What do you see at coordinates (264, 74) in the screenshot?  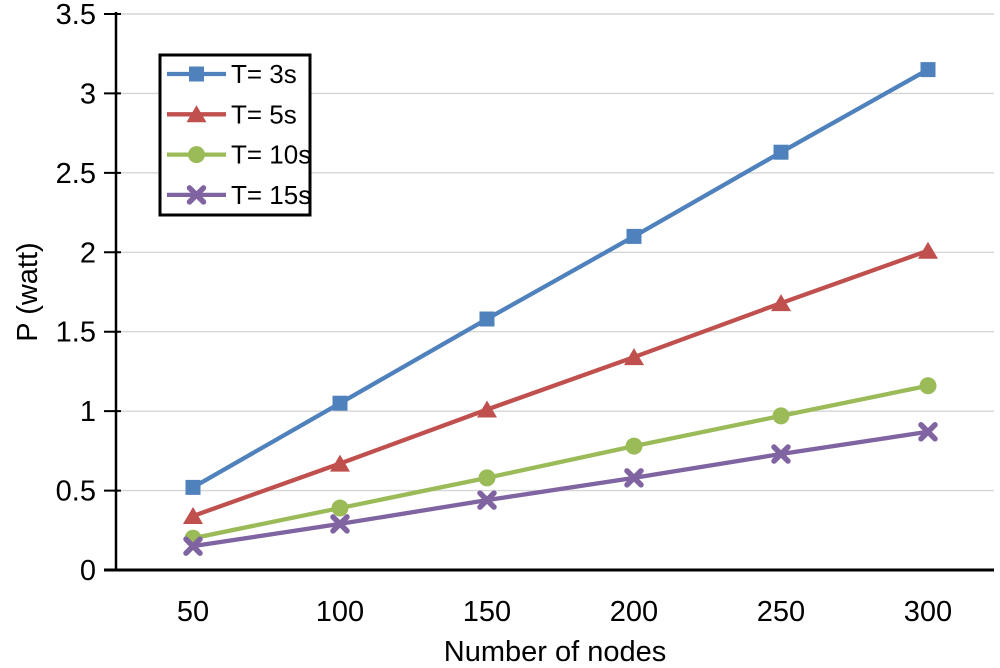 I see `legend-label: T= 3s` at bounding box center [264, 74].